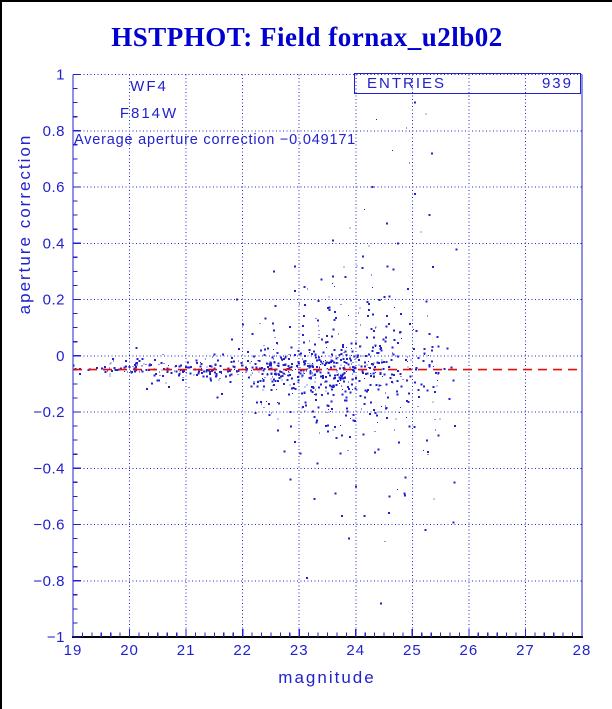  Describe the element at coordinates (215, 140) in the screenshot. I see `average-correction-annotation: Average aperture correction −0.049171` at that location.